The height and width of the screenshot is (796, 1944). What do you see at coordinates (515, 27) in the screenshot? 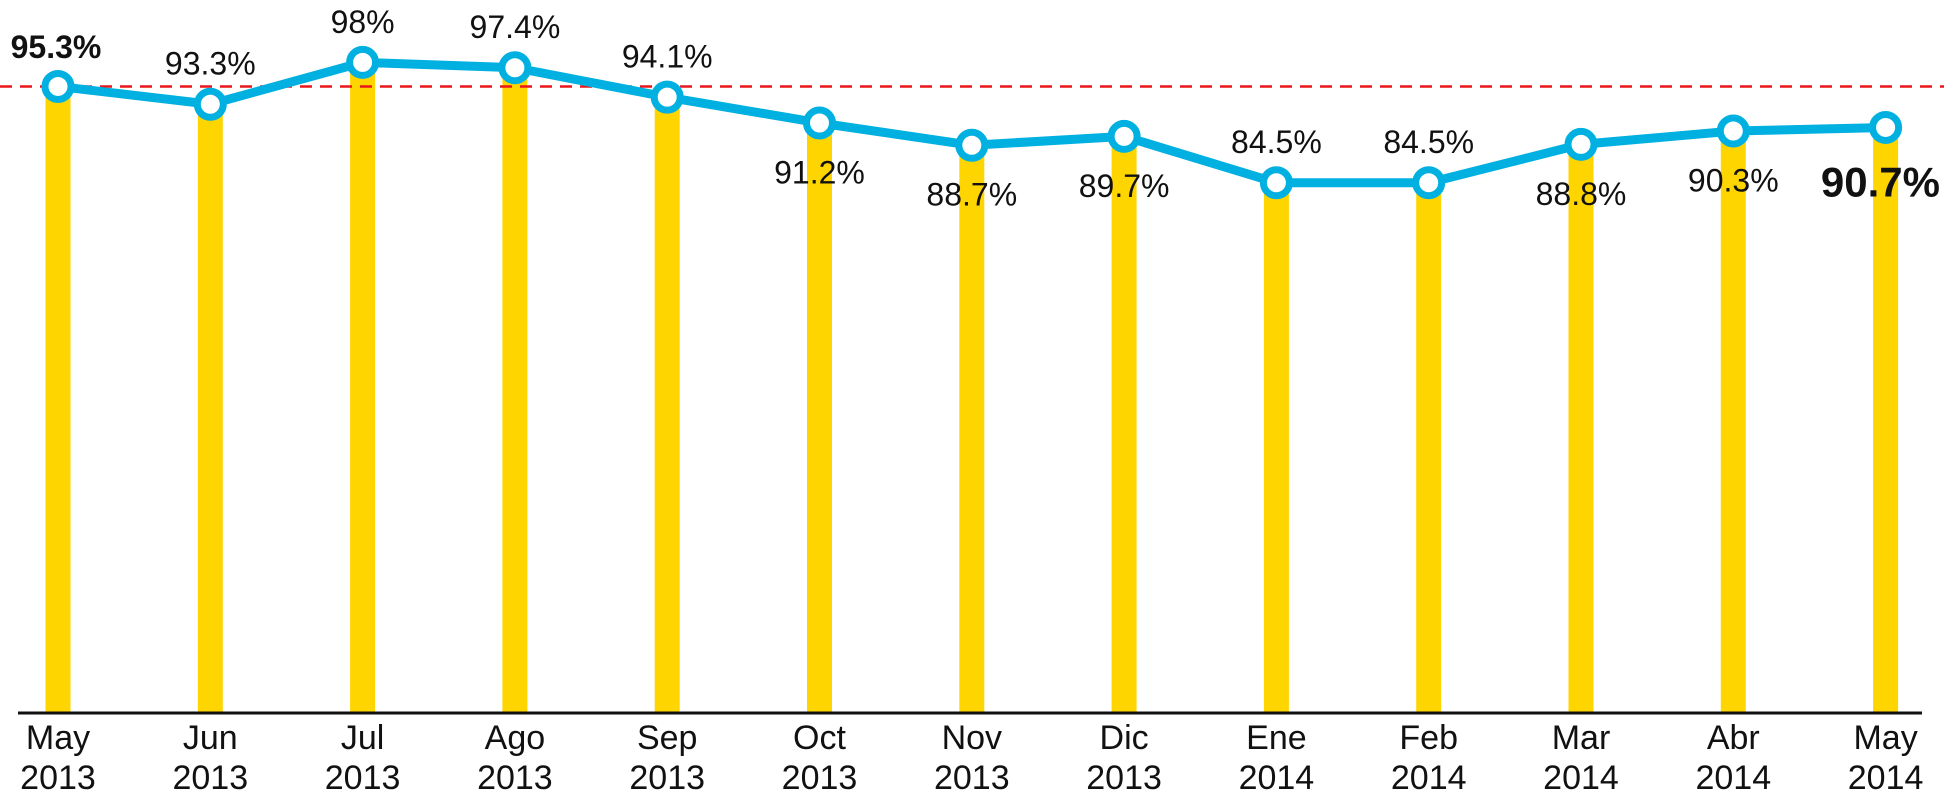
I see `data-label: 97.4%` at bounding box center [515, 27].